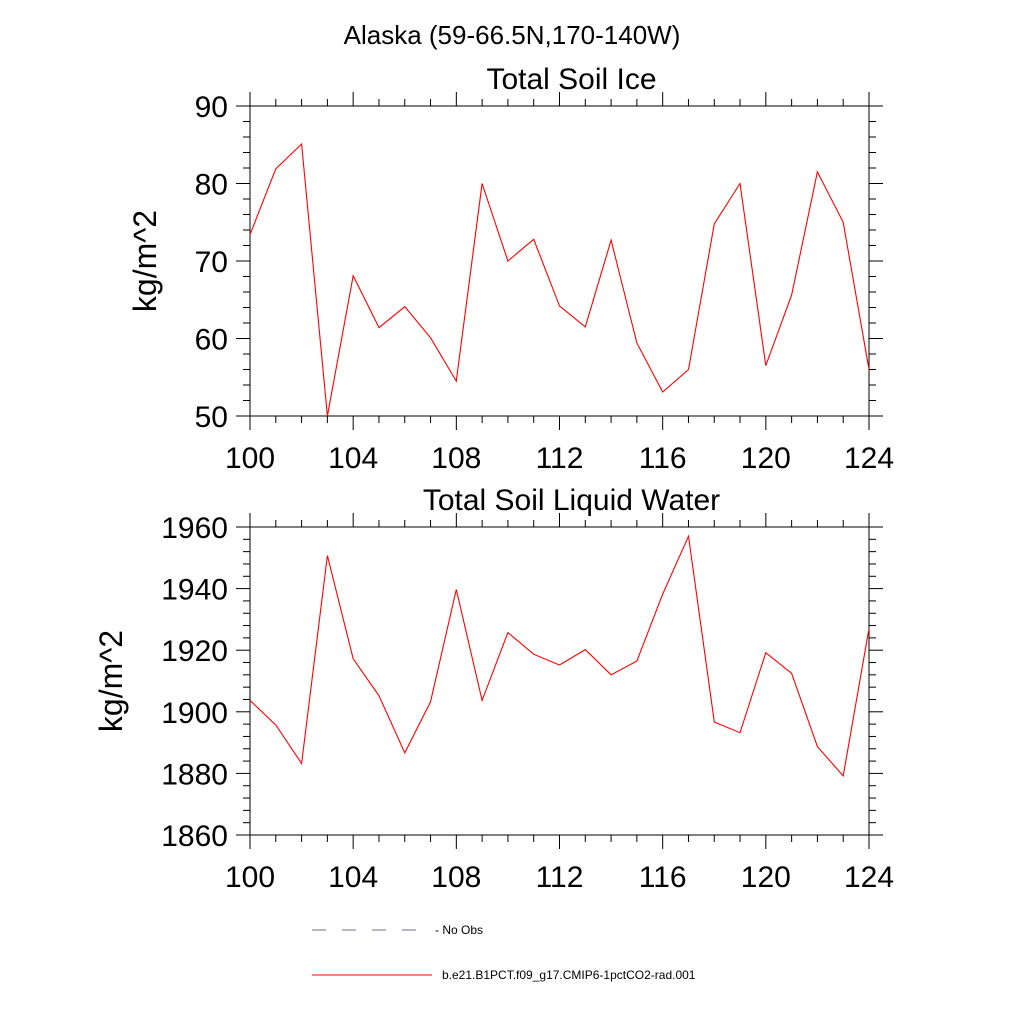 The height and width of the screenshot is (1024, 1024). I want to click on y-tick-label: 50, so click(211, 417).